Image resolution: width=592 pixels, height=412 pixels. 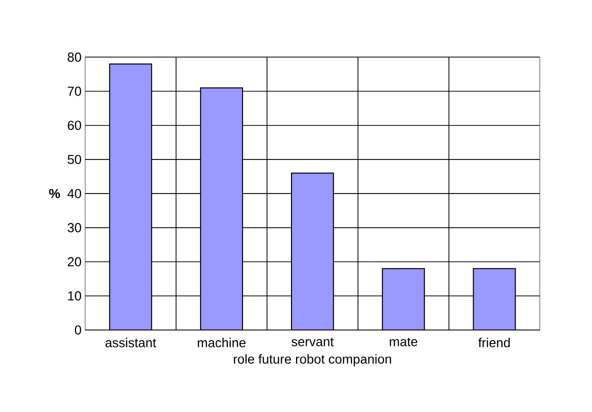 I want to click on y-tick-label: 50, so click(x=75, y=159).